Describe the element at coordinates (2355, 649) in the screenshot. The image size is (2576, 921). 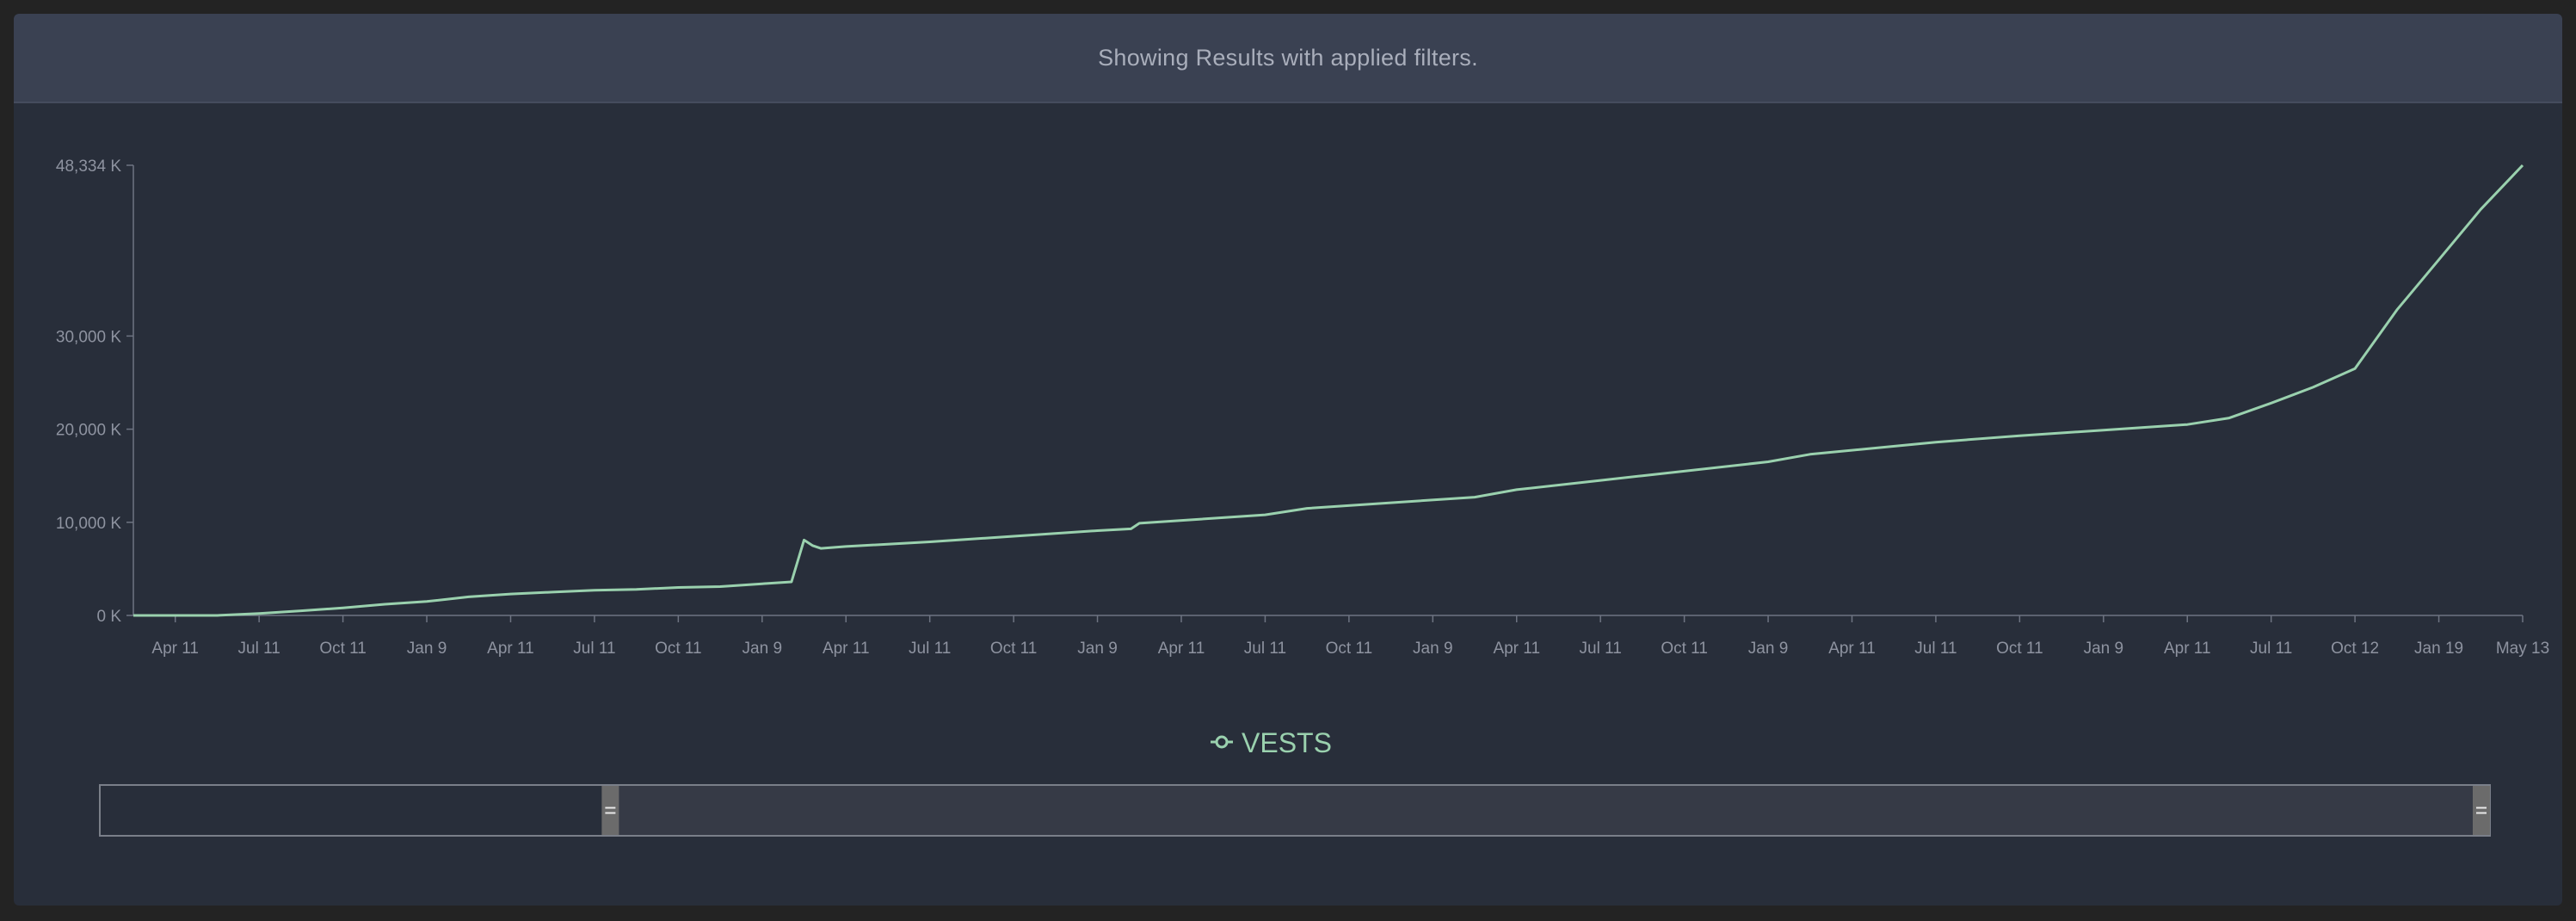
I see `x-tick-label: Oct 12` at that location.